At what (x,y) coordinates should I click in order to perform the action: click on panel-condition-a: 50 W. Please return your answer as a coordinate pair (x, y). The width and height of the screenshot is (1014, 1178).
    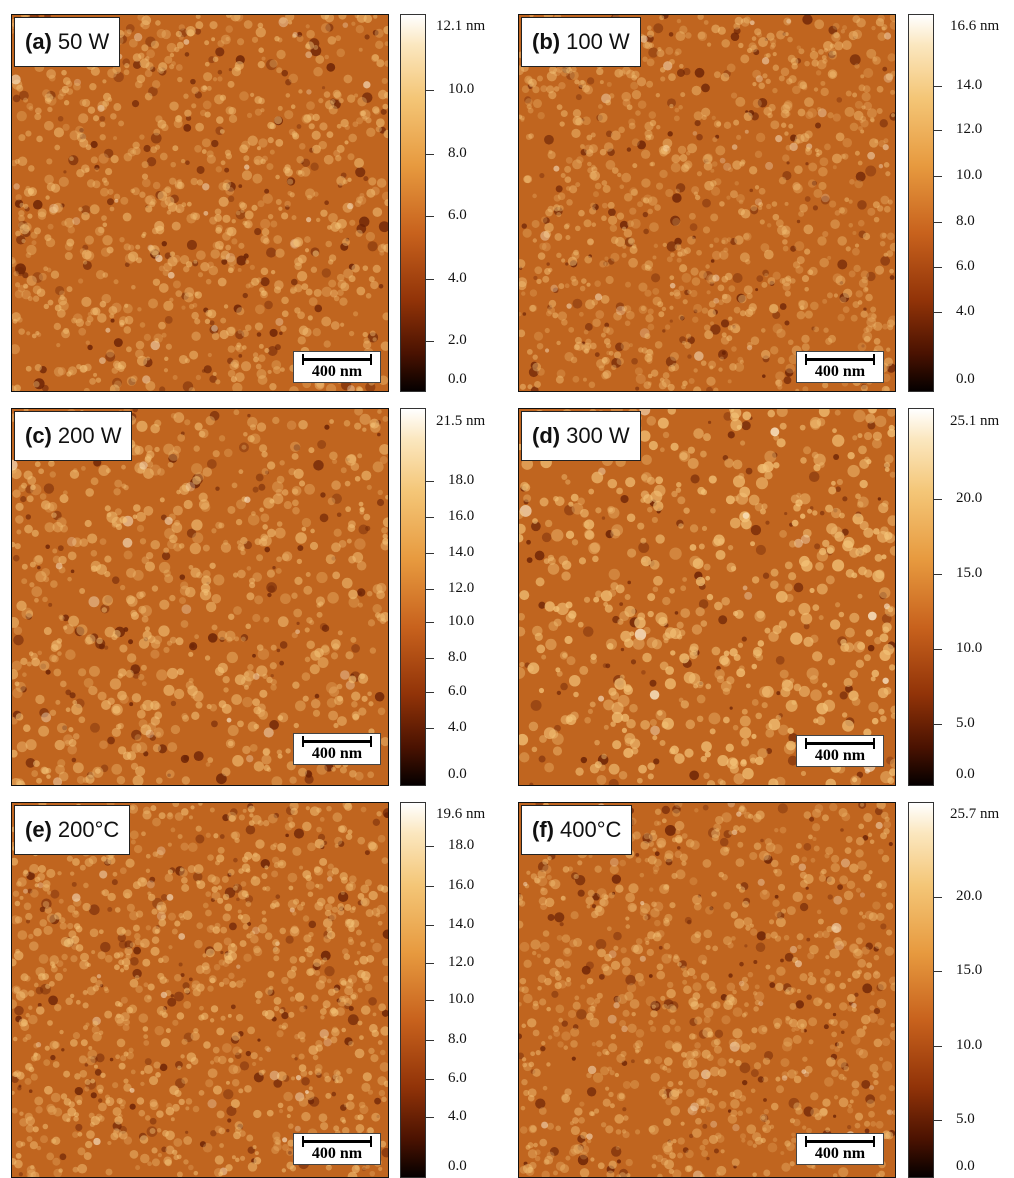
    Looking at the image, I should click on (83, 41).